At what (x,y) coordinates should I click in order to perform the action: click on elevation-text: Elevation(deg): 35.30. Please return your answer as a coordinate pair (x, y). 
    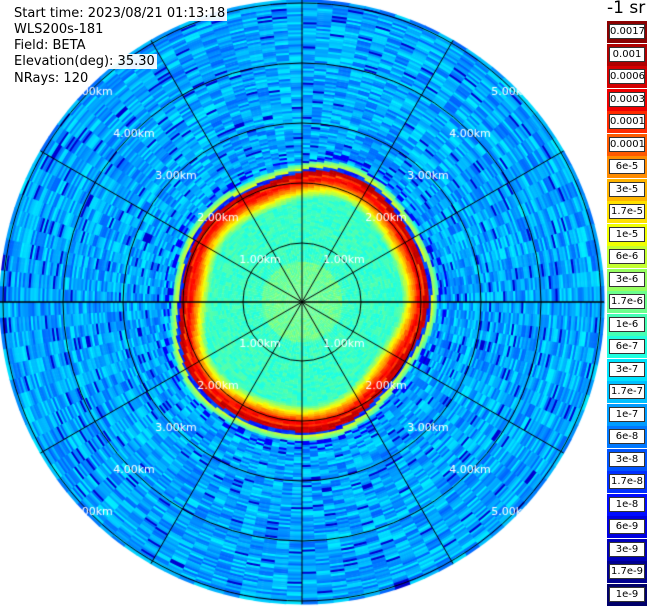
    Looking at the image, I should click on (84, 61).